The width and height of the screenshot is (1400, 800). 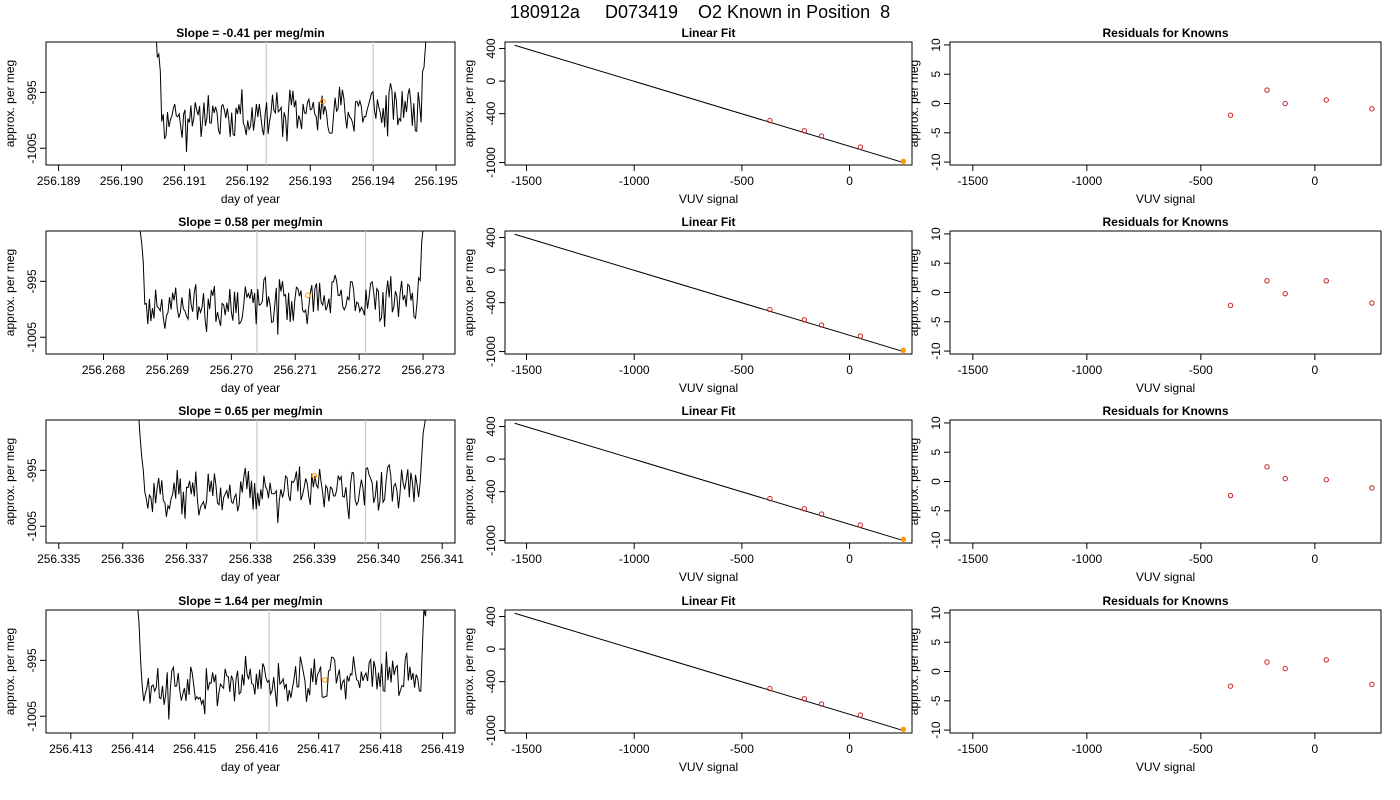 I want to click on x-tick-label: 256.414, so click(x=133, y=749).